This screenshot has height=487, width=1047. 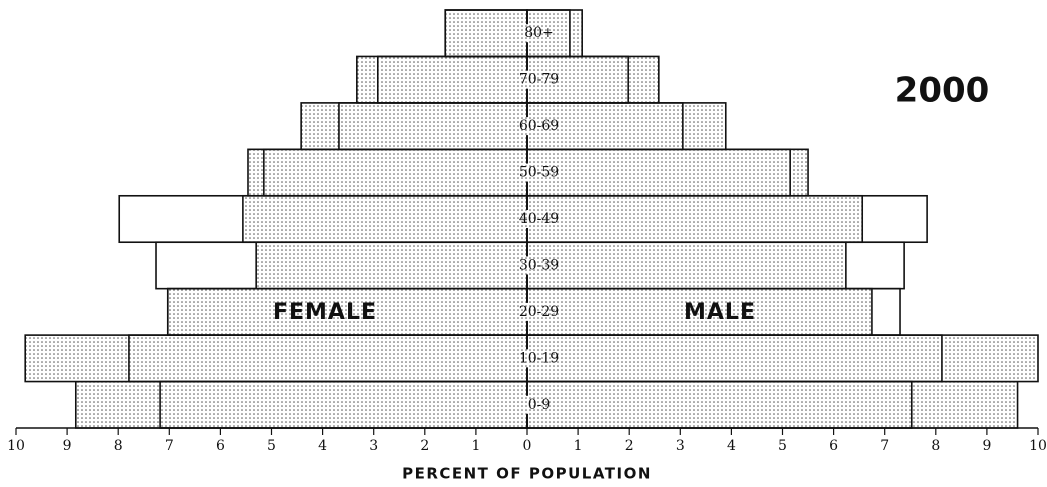 What do you see at coordinates (539, 358) in the screenshot?
I see `age-label: 10-19` at bounding box center [539, 358].